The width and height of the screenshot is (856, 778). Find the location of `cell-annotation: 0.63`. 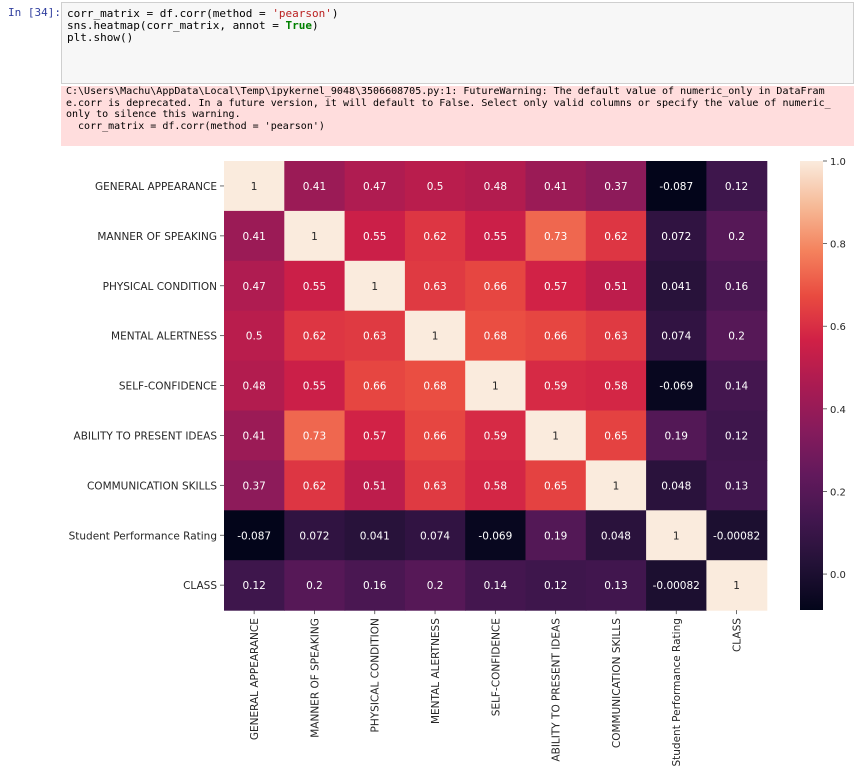

cell-annotation: 0.63 is located at coordinates (434, 287).